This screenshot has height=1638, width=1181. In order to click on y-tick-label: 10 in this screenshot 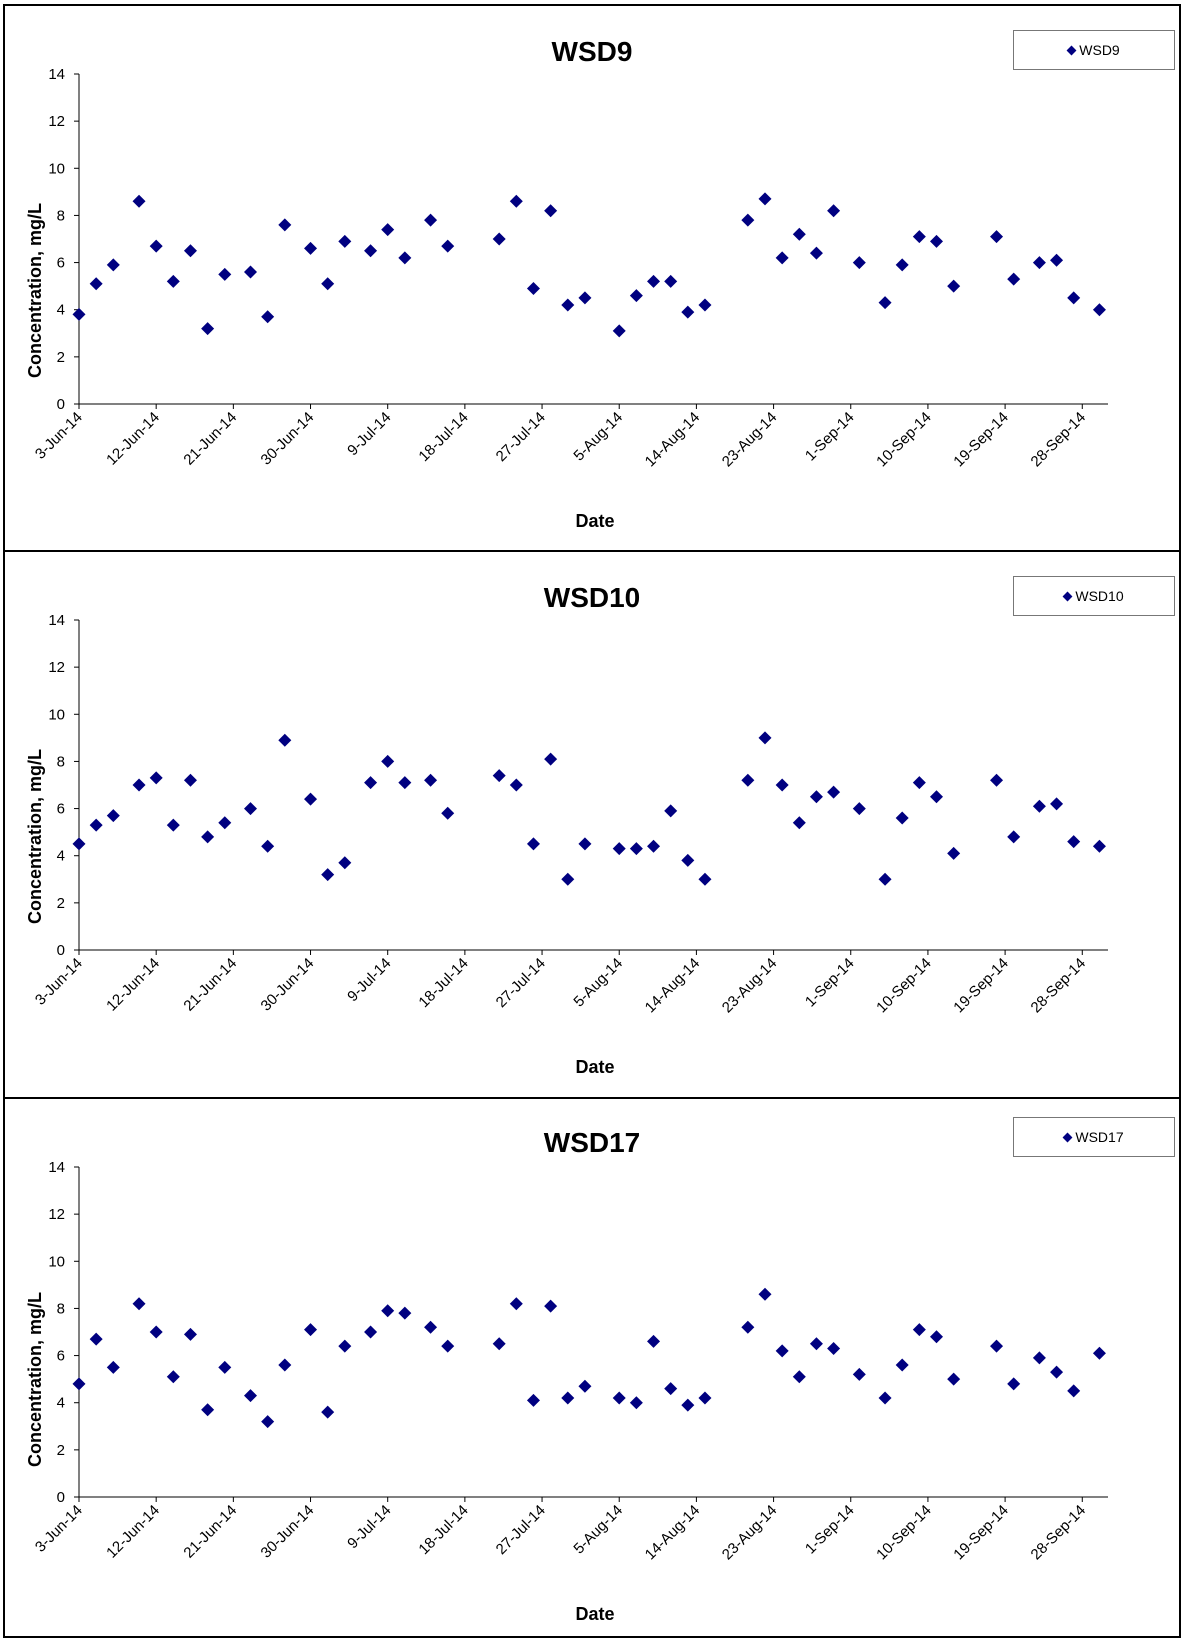, I will do `click(56, 714)`.